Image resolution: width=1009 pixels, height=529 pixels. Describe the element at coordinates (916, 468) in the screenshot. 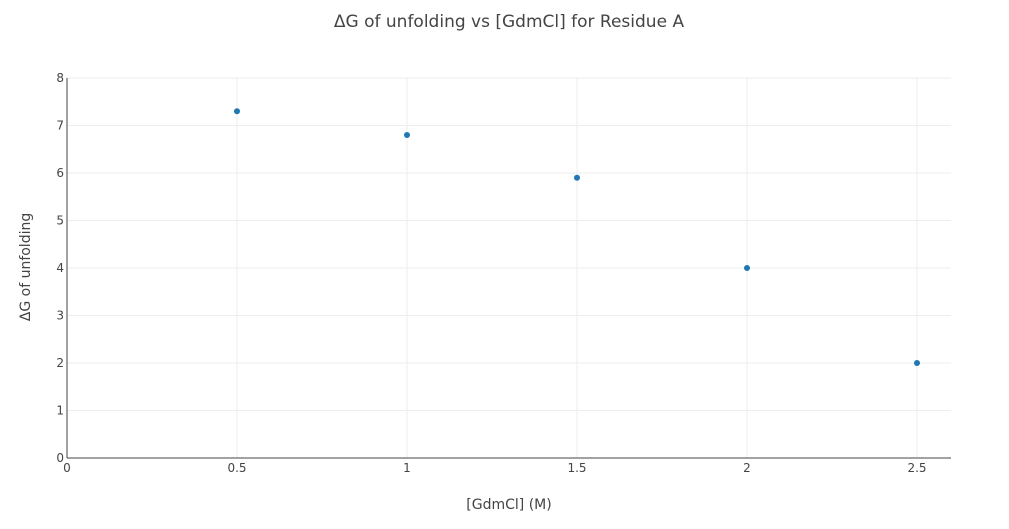

I see `x-tick-label: 2.5` at that location.